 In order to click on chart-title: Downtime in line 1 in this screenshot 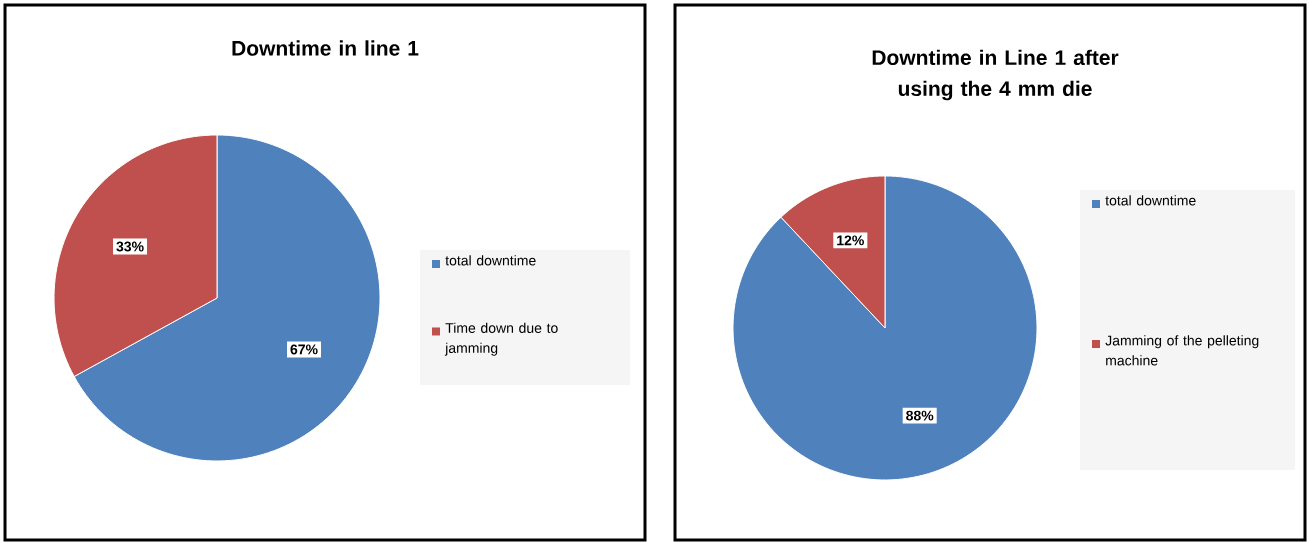, I will do `click(325, 48)`.